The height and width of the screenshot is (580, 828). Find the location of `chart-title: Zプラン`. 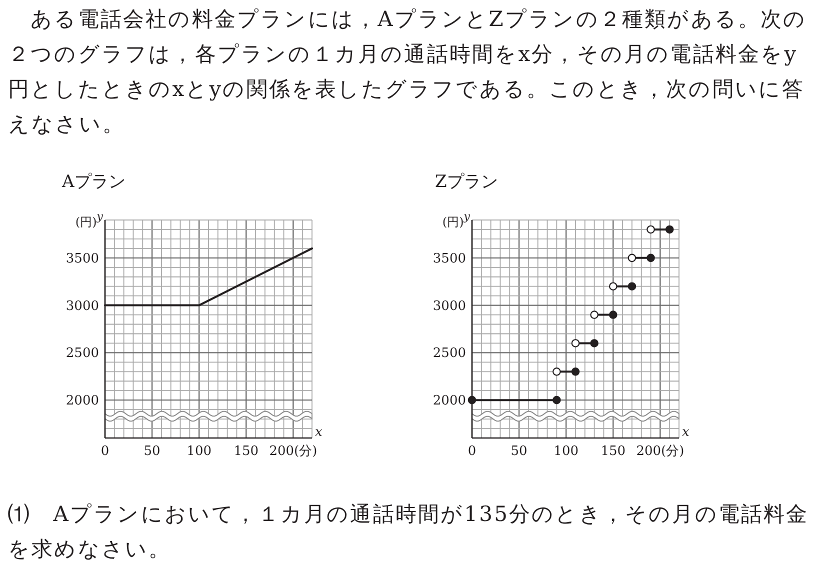

chart-title: Zプラン is located at coordinates (466, 182).